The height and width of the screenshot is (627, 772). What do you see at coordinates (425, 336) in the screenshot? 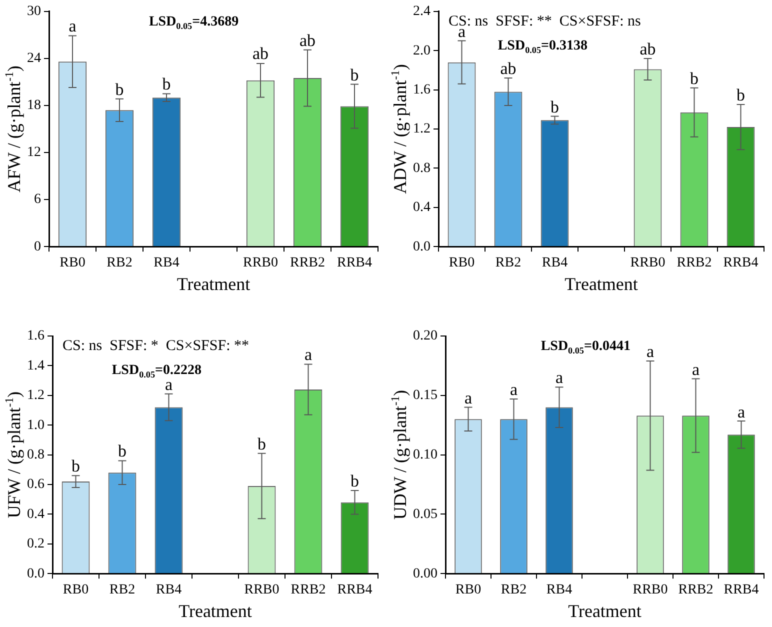
I see `y-tick-label: 0.20` at bounding box center [425, 336].